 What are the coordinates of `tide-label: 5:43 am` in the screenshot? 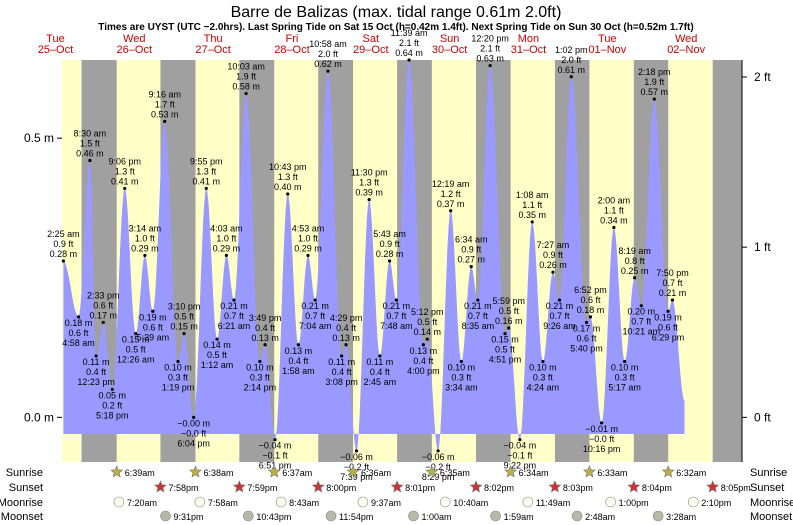 It's located at (389, 234).